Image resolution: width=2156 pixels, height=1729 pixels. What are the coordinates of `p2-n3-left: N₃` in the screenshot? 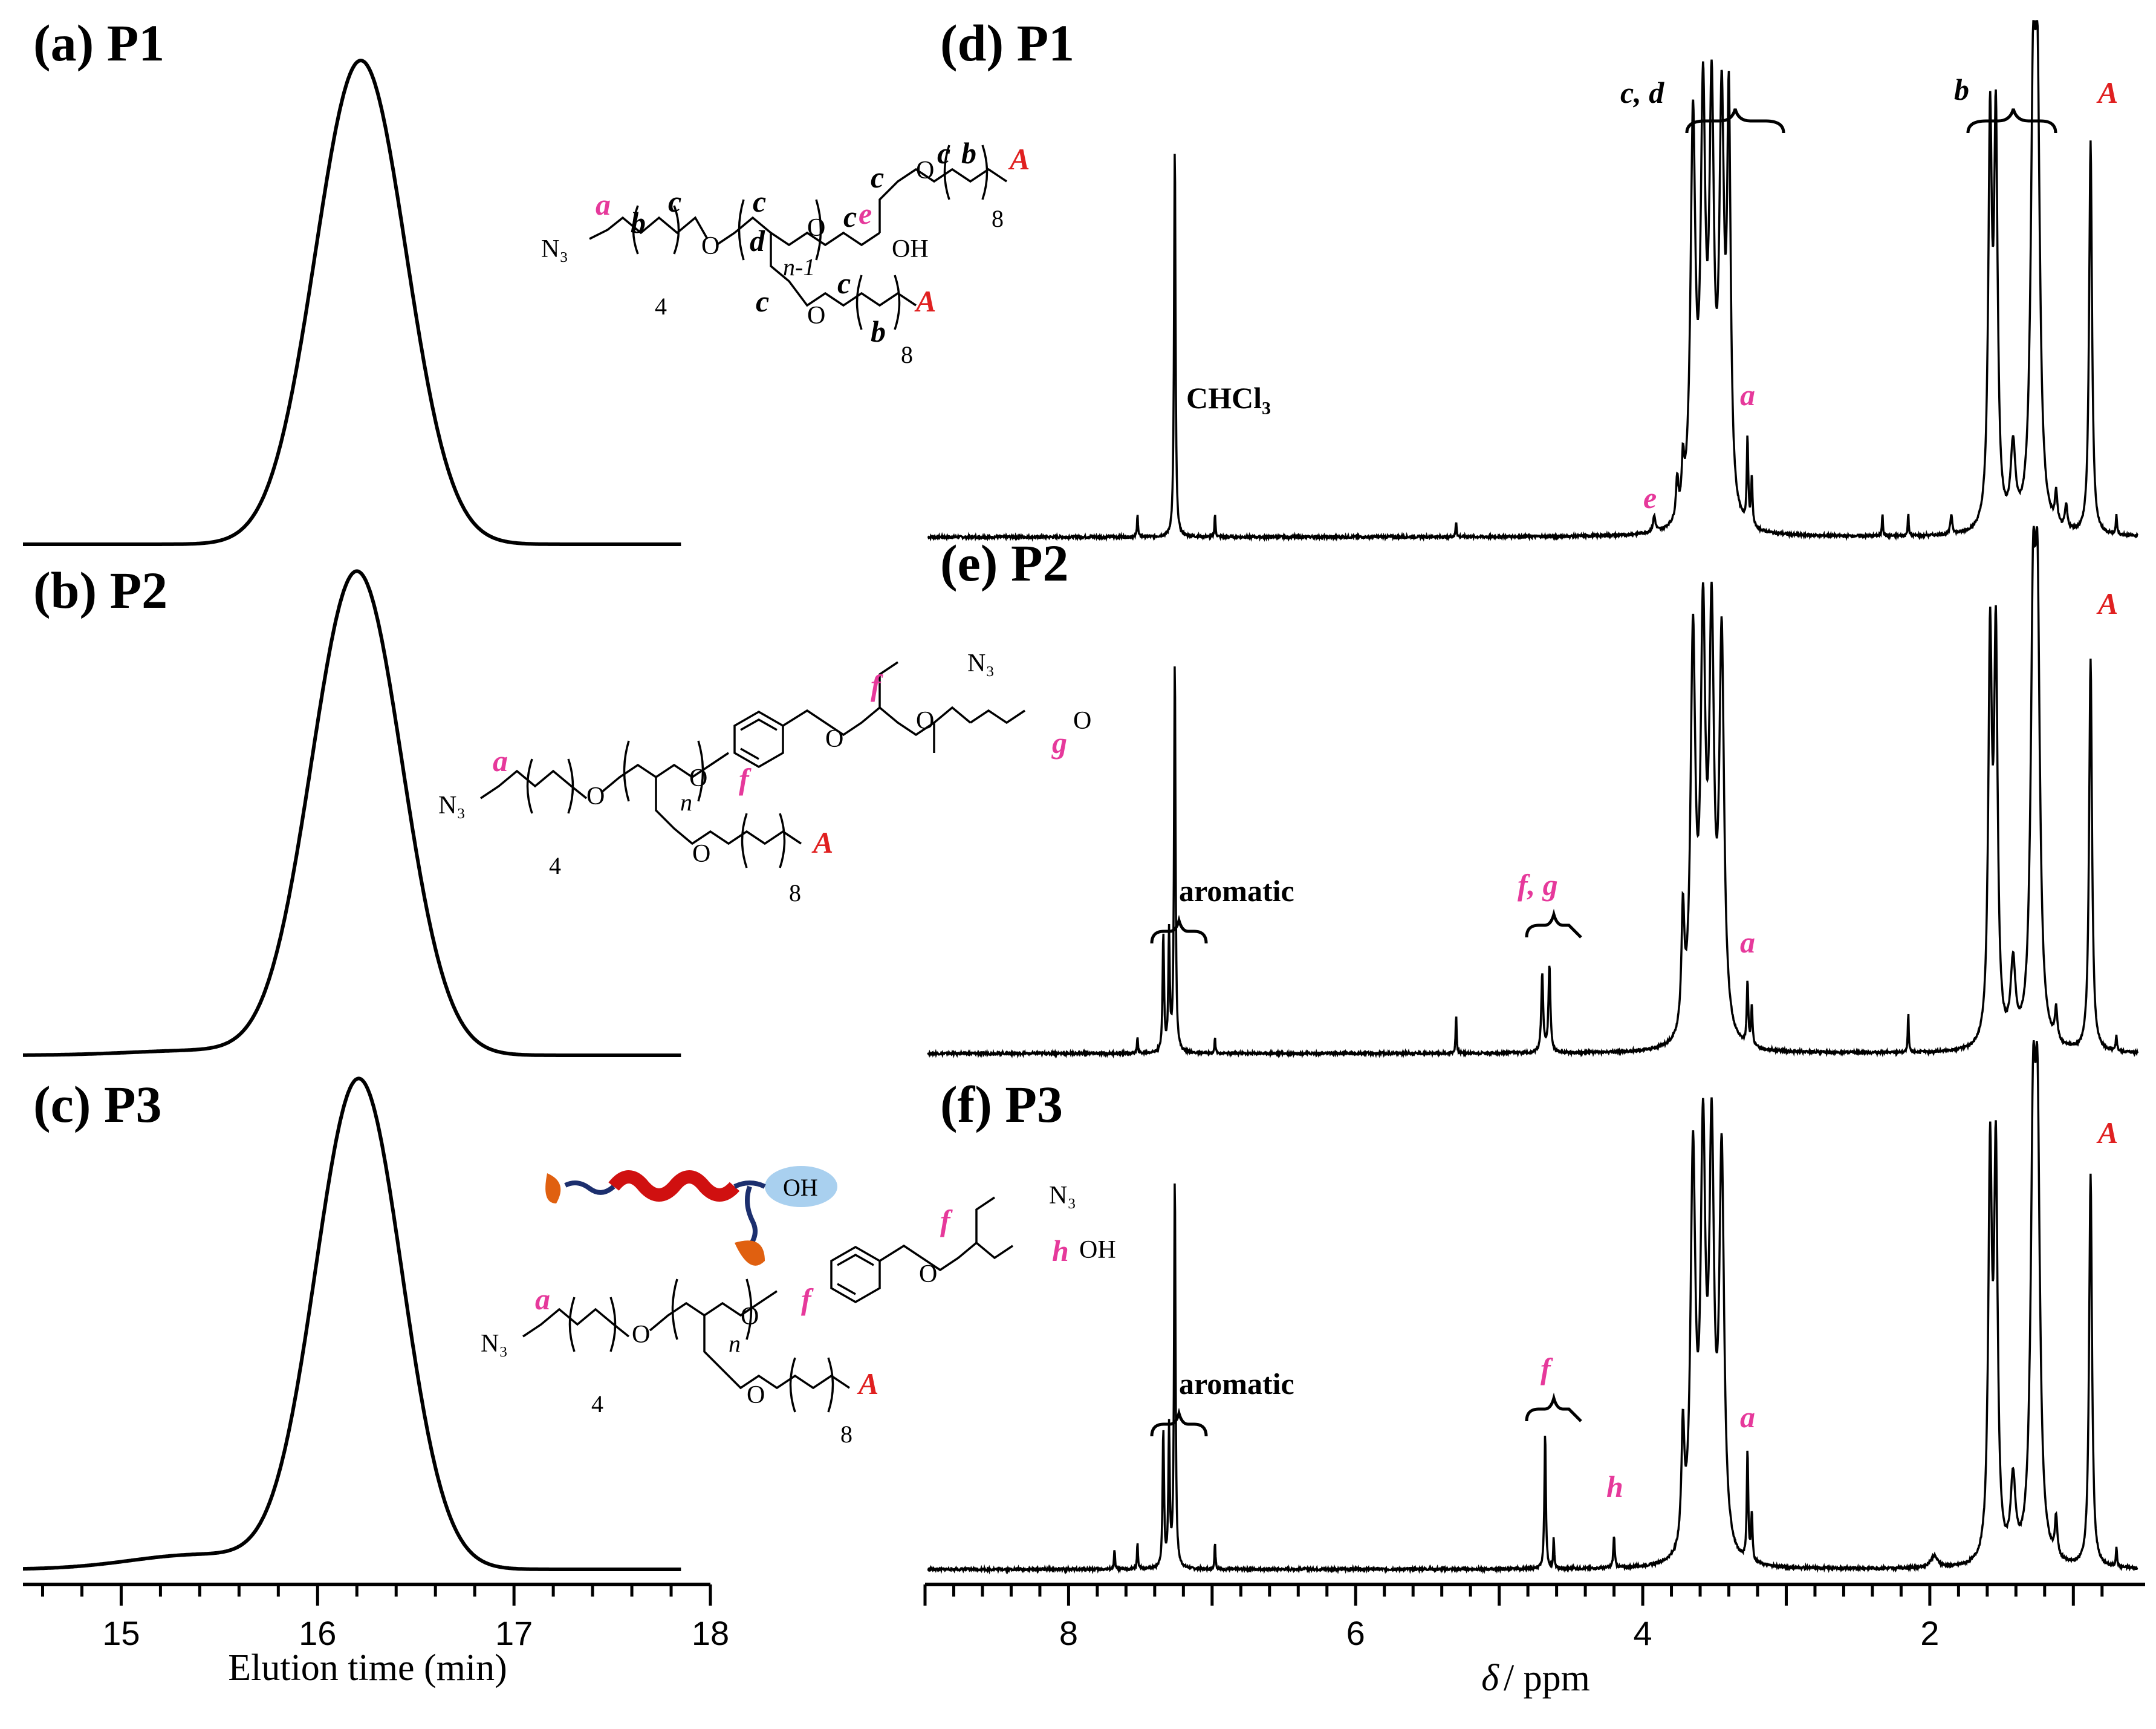 It's located at (452, 806).